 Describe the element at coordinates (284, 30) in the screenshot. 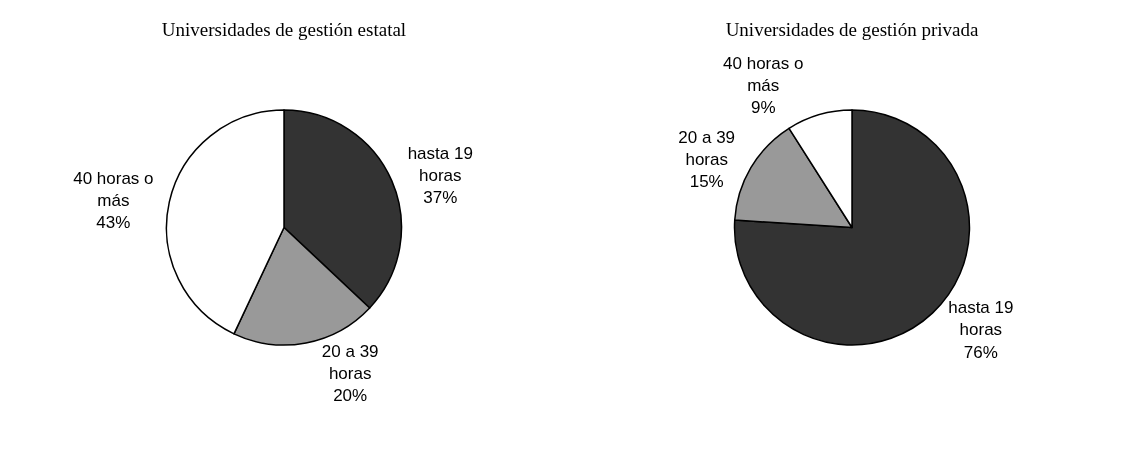

I see `chart-title: Universidades de gestión estatal` at that location.